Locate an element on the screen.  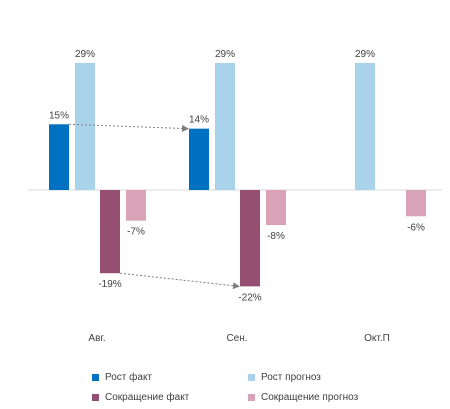
legend-item-growth-forecast: Рост прогноз is located at coordinates (284, 377).